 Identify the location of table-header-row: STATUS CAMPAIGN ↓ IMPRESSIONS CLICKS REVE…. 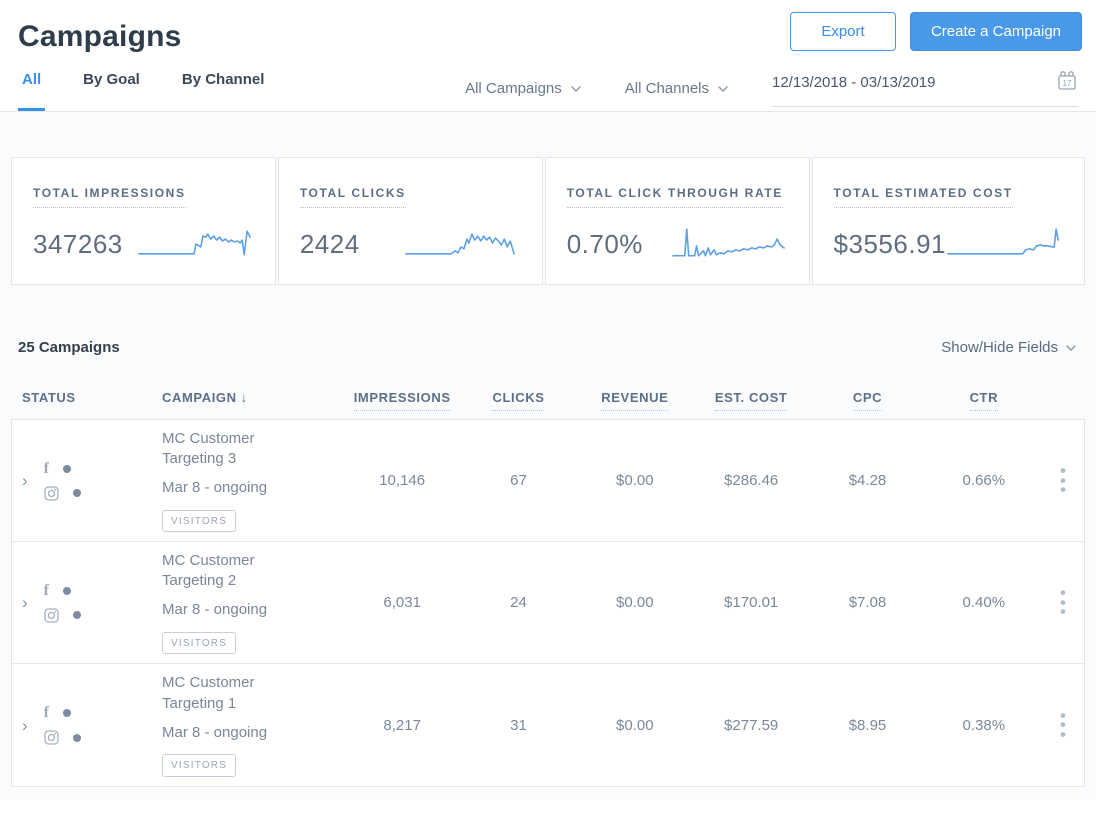
(548, 400).